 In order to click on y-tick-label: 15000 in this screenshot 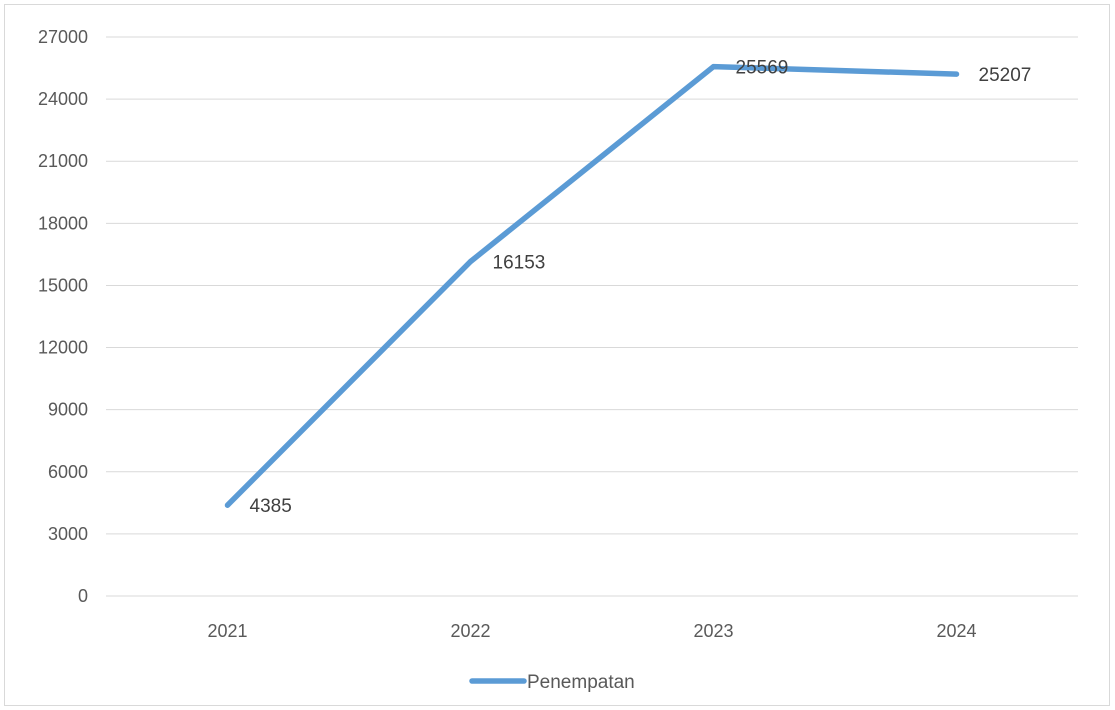, I will do `click(63, 285)`.